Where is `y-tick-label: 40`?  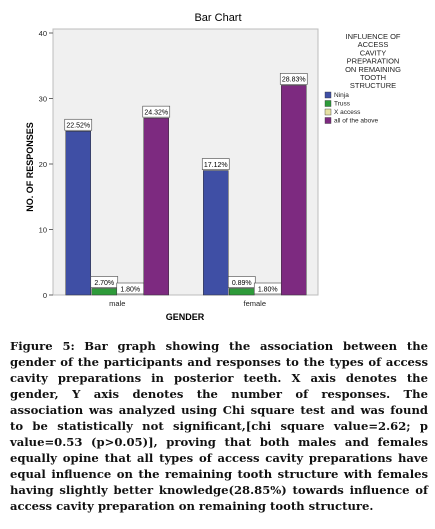 y-tick-label: 40 is located at coordinates (43, 33).